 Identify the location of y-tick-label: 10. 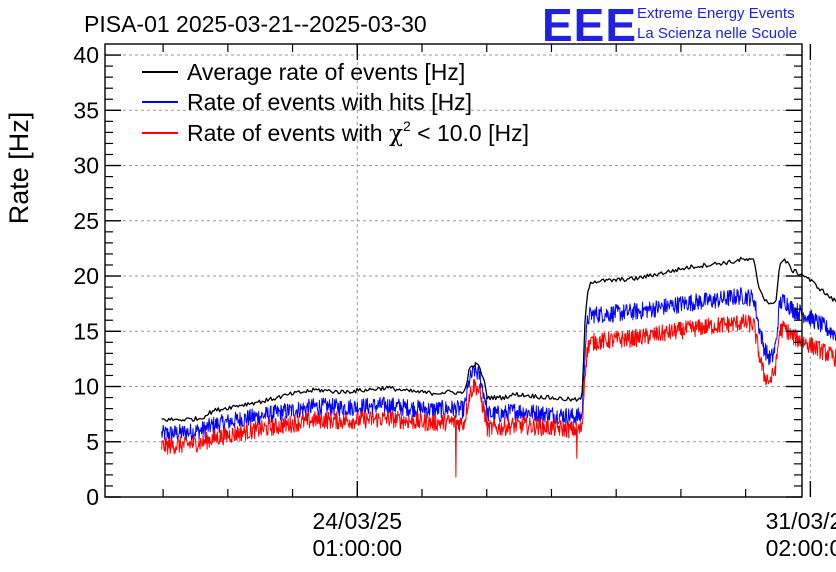
(86, 387).